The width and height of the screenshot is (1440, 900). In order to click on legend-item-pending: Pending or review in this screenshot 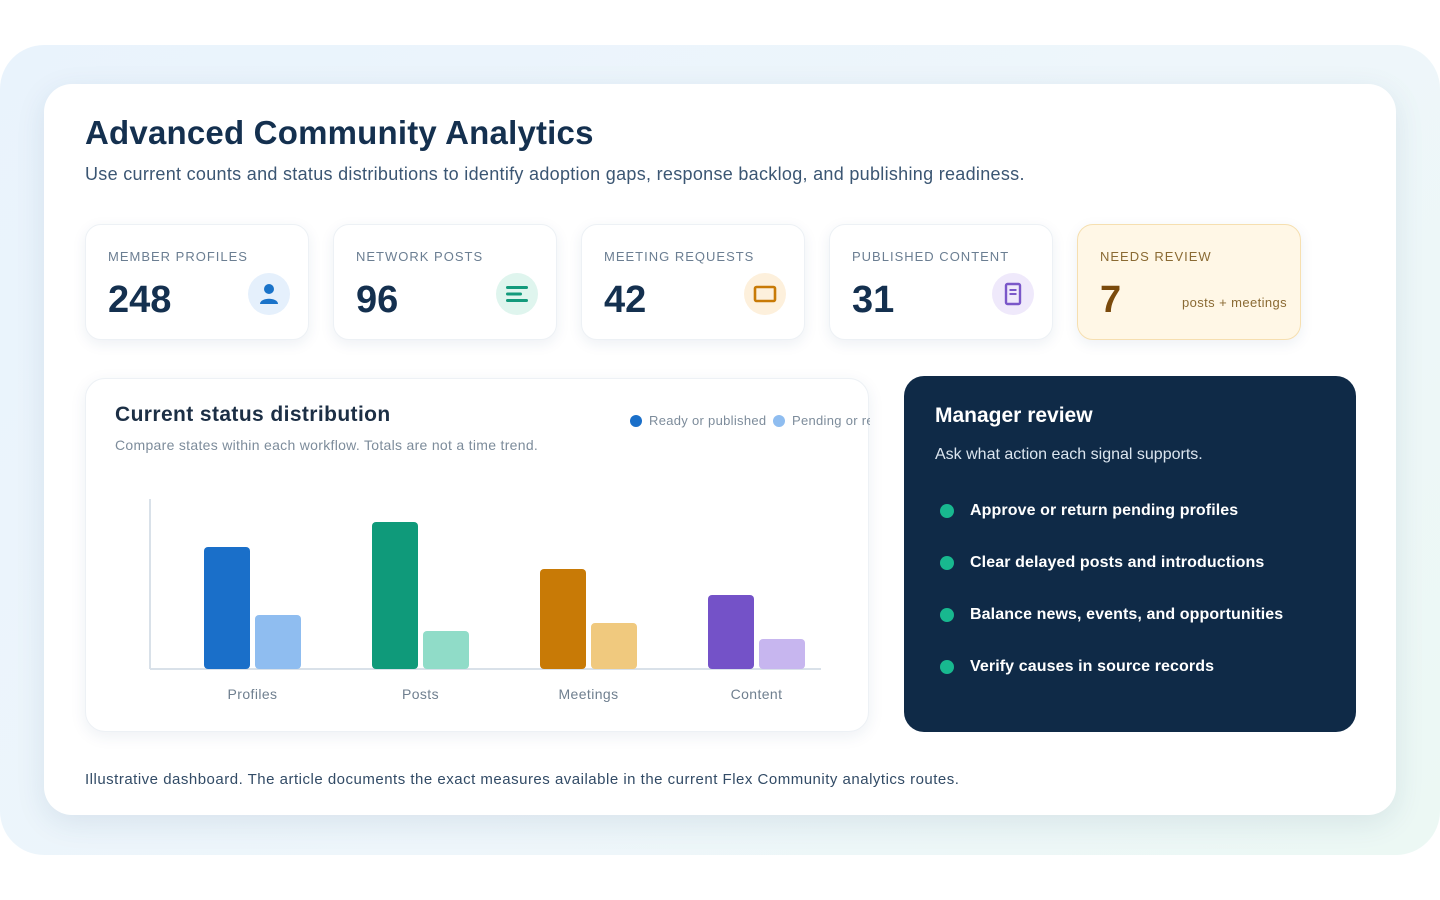, I will do `click(821, 420)`.